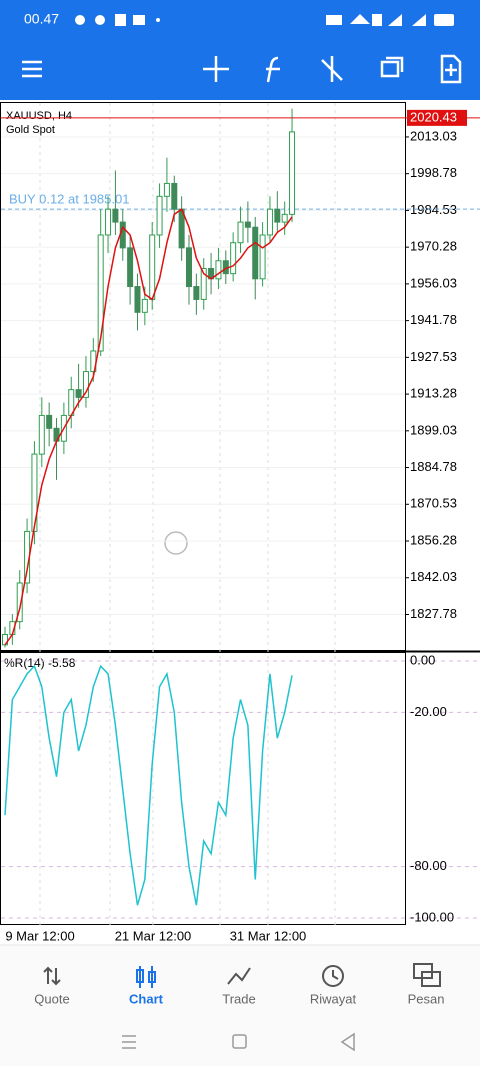 This screenshot has height=1066, width=480. Describe the element at coordinates (433, 172) in the screenshot. I see `y-tick-label: 1998.78` at that location.